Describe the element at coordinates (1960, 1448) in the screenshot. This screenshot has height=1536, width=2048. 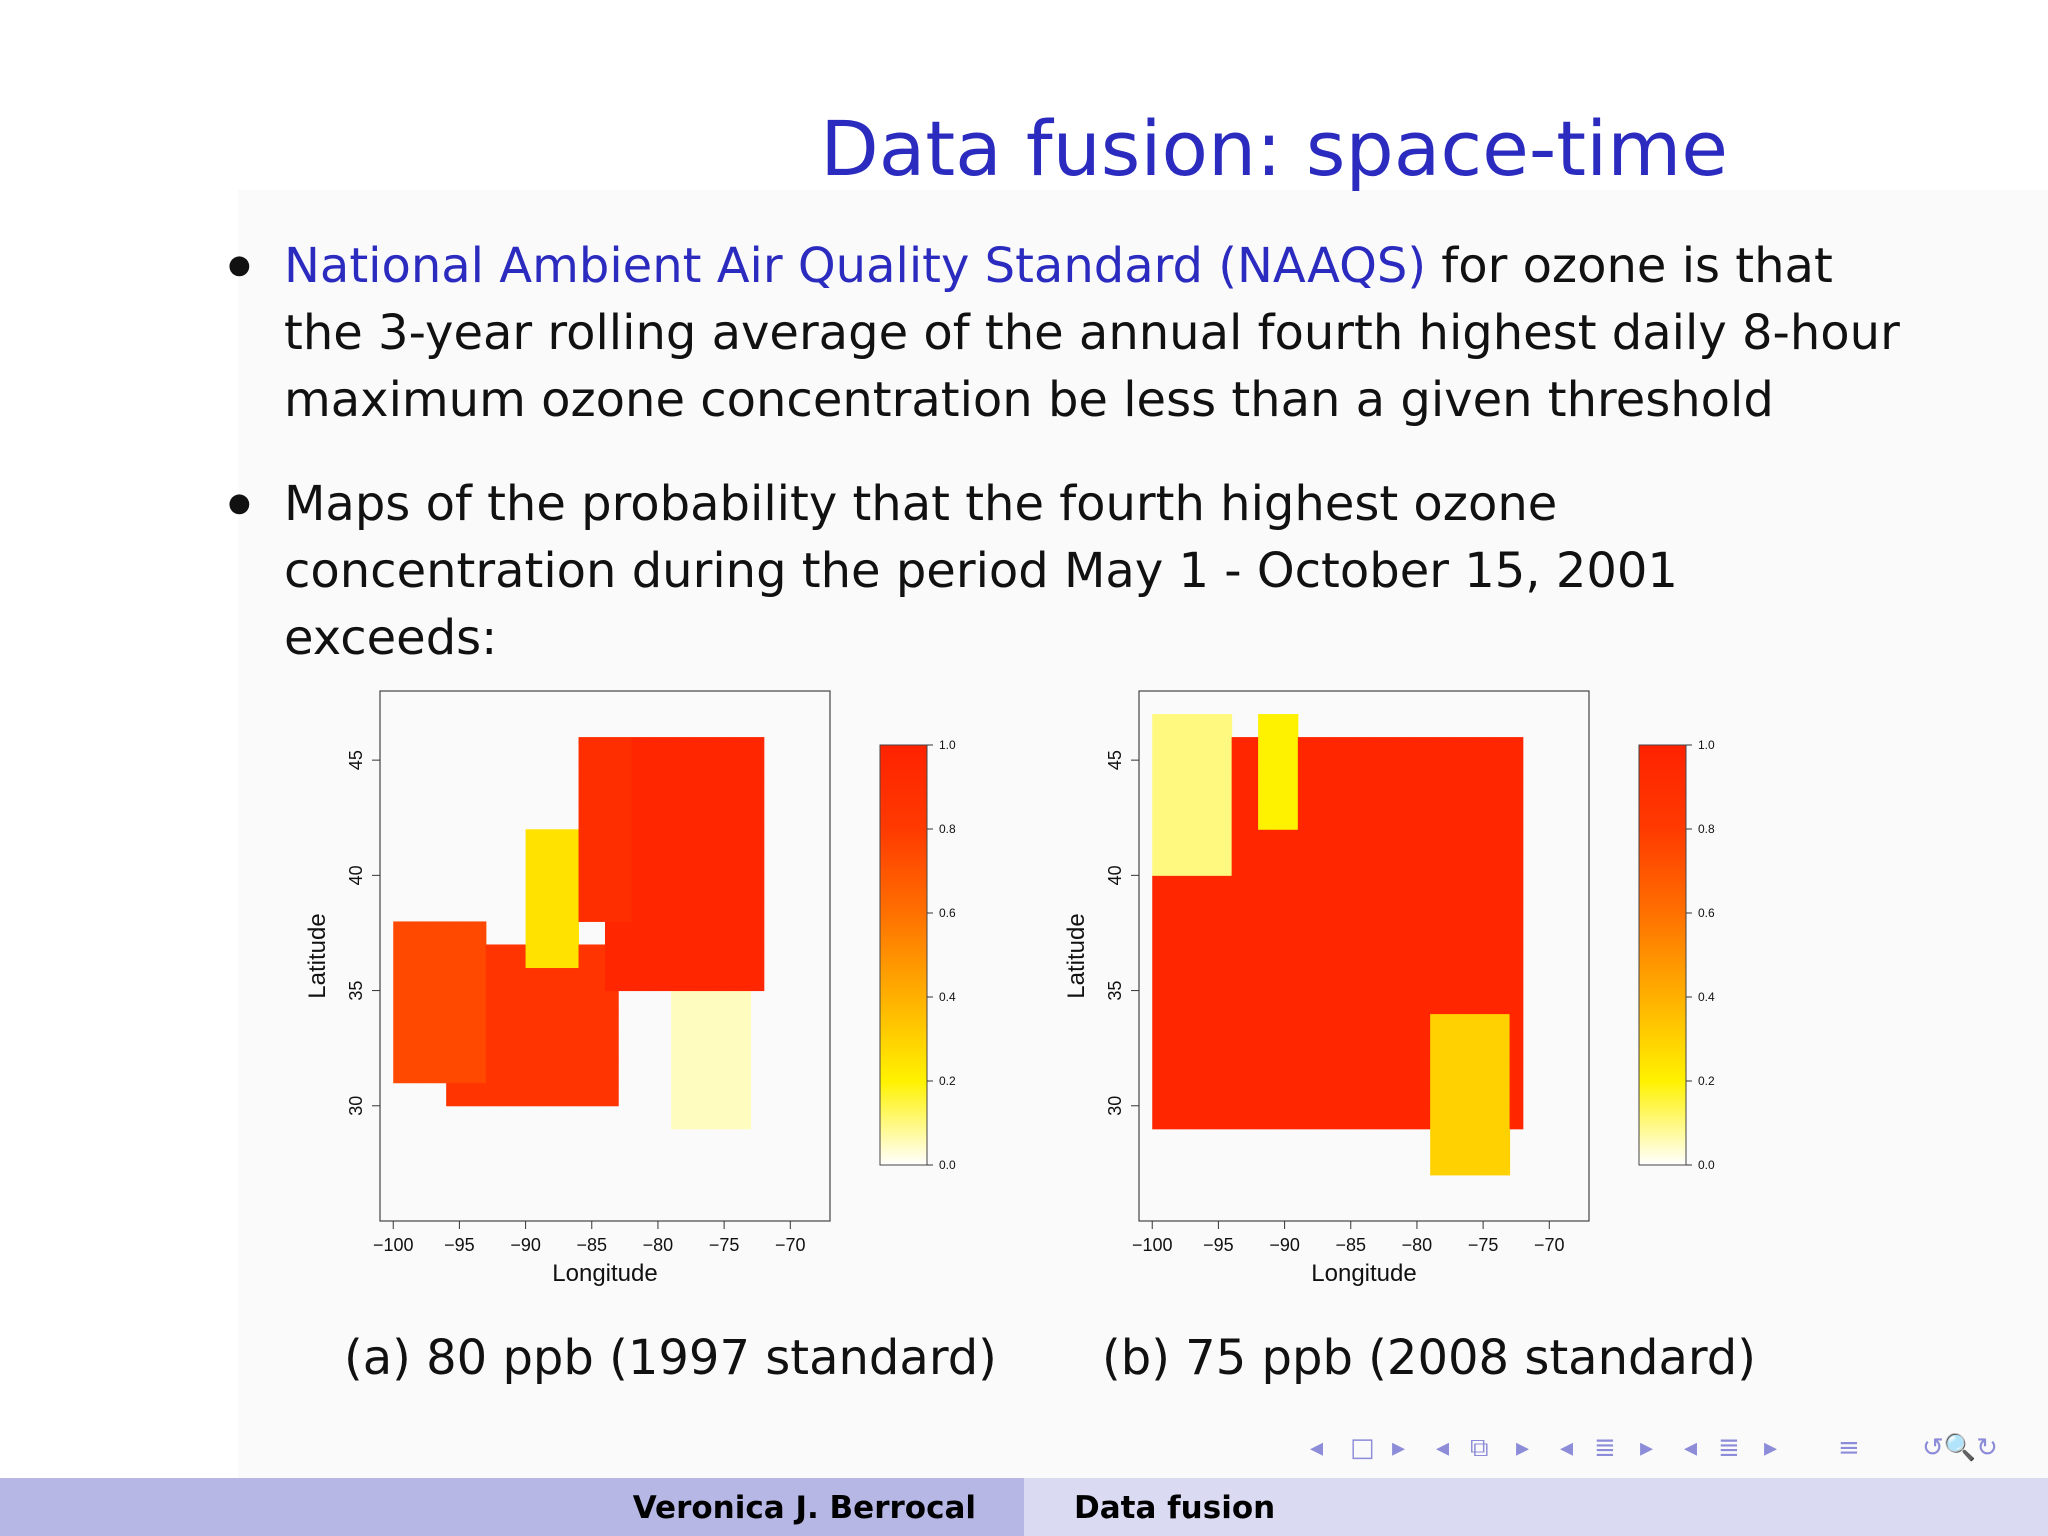
I see `search-zoom-icon: ↺🔍↻` at that location.